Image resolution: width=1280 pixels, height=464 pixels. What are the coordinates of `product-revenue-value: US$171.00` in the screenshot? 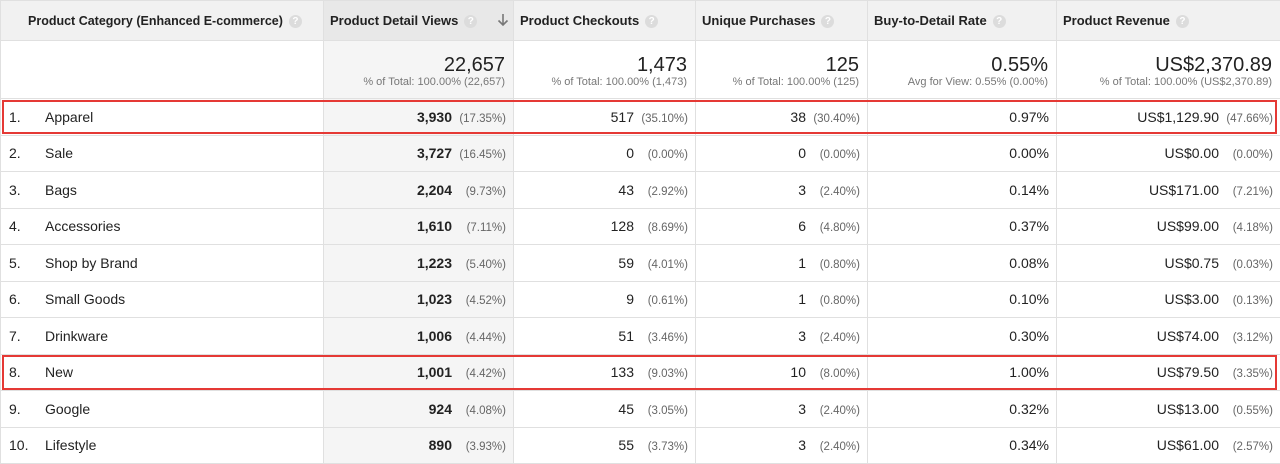 It's located at (1184, 190).